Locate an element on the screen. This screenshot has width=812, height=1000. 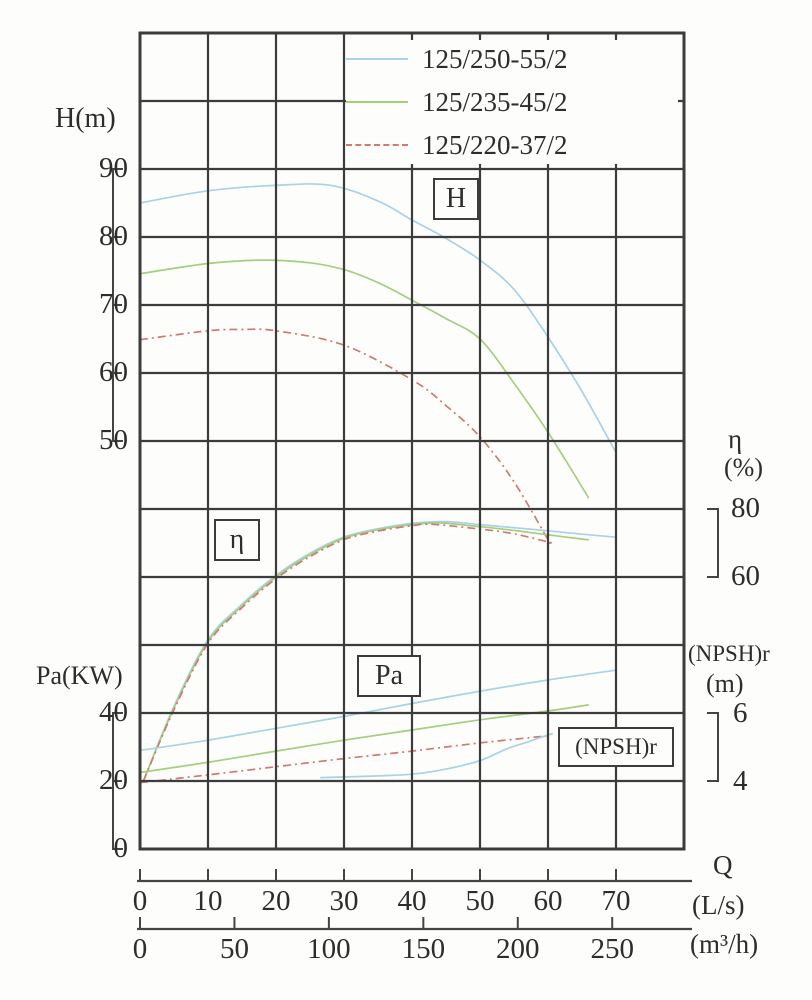
npsh-curve-label: (NPSH)r is located at coordinates (616, 747).